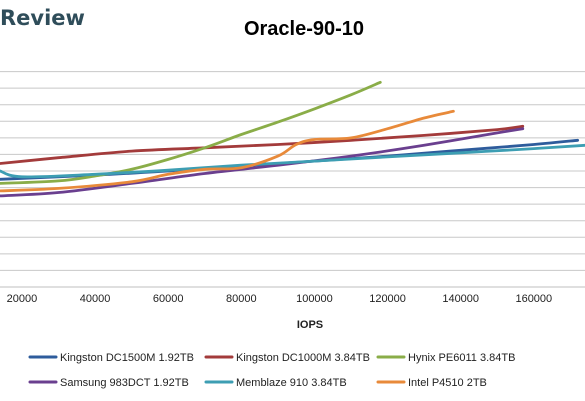 Image resolution: width=585 pixels, height=401 pixels. What do you see at coordinates (314, 299) in the screenshot?
I see `x-tick-label: 100000` at bounding box center [314, 299].